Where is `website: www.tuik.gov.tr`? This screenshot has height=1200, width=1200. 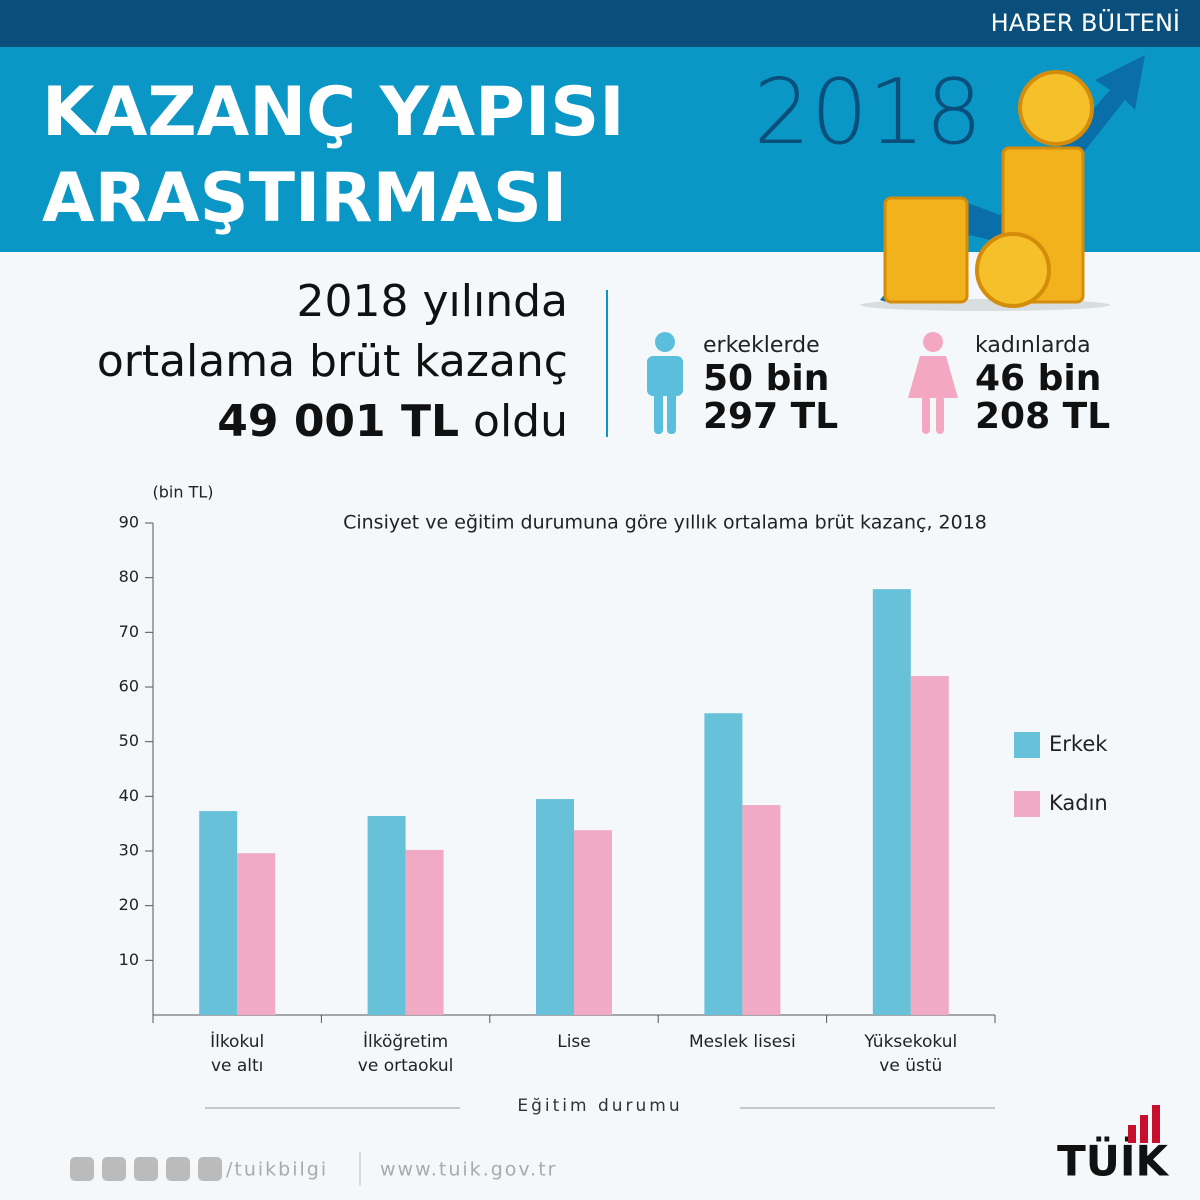 website: www.tuik.gov.tr is located at coordinates (468, 1170).